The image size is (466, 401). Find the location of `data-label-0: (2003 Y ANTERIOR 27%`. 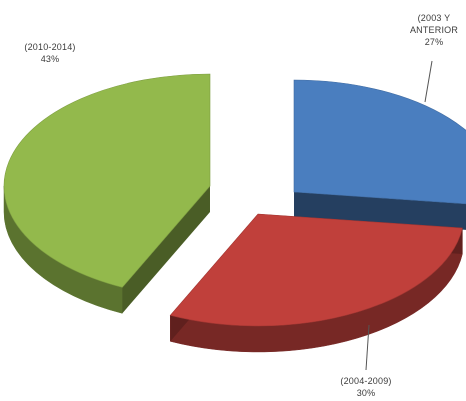

data-label-0: (2003 Y ANTERIOR 27% is located at coordinates (434, 30).